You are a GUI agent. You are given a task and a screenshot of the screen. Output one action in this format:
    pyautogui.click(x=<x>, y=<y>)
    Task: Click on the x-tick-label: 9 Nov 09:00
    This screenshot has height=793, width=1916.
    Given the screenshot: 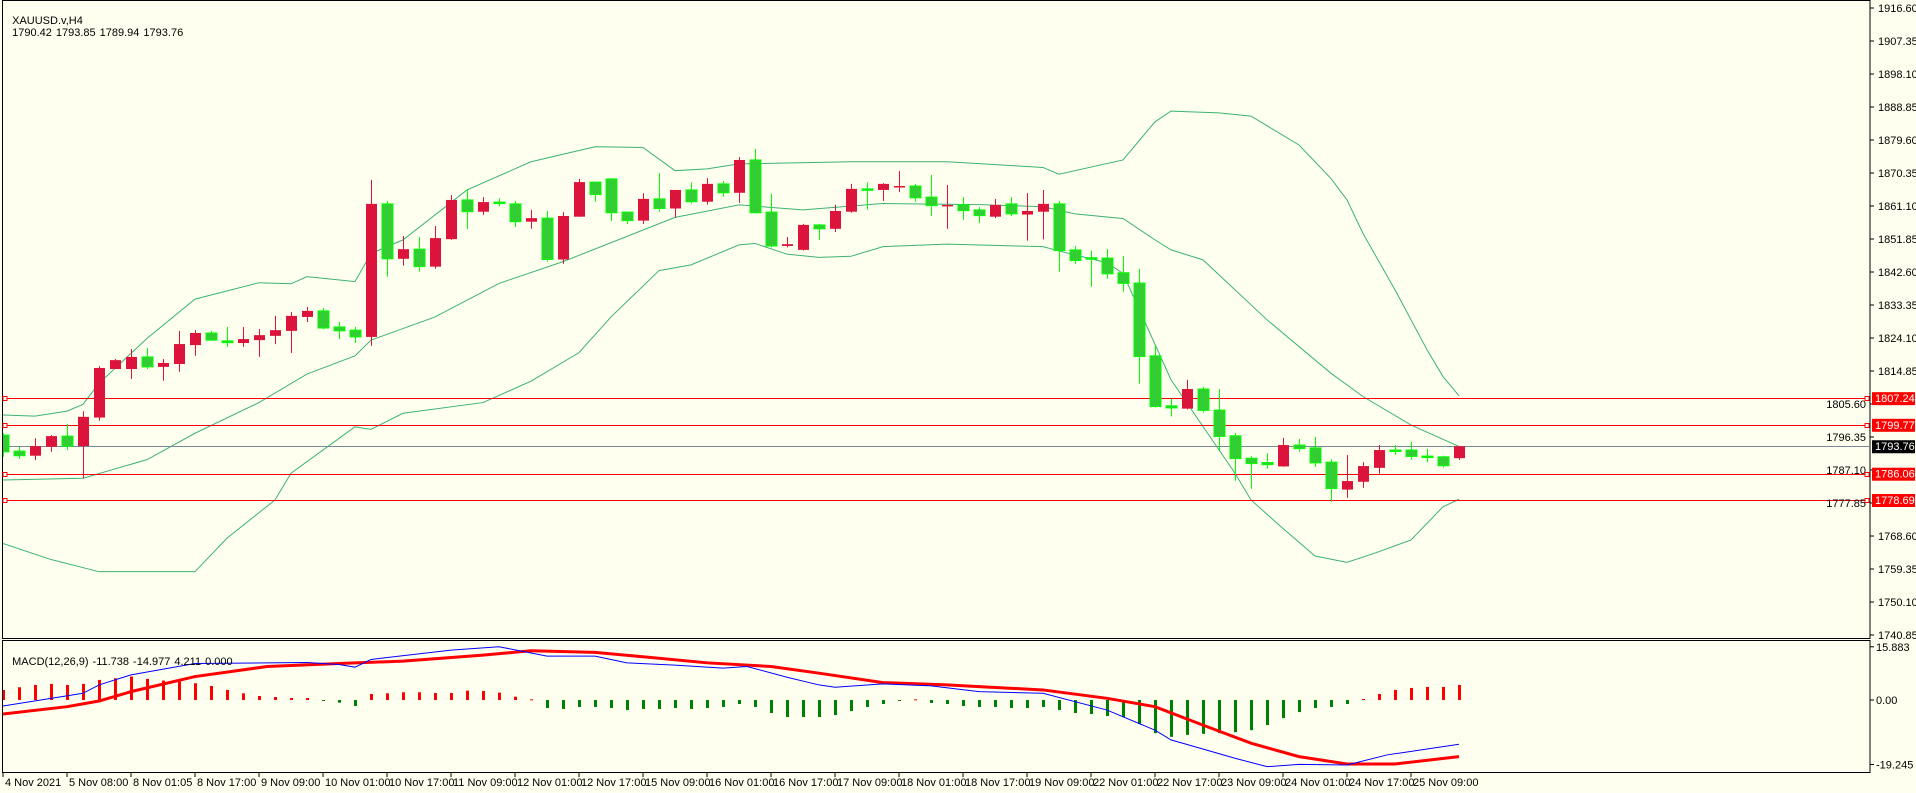 What is the action you would take?
    pyautogui.click(x=290, y=783)
    